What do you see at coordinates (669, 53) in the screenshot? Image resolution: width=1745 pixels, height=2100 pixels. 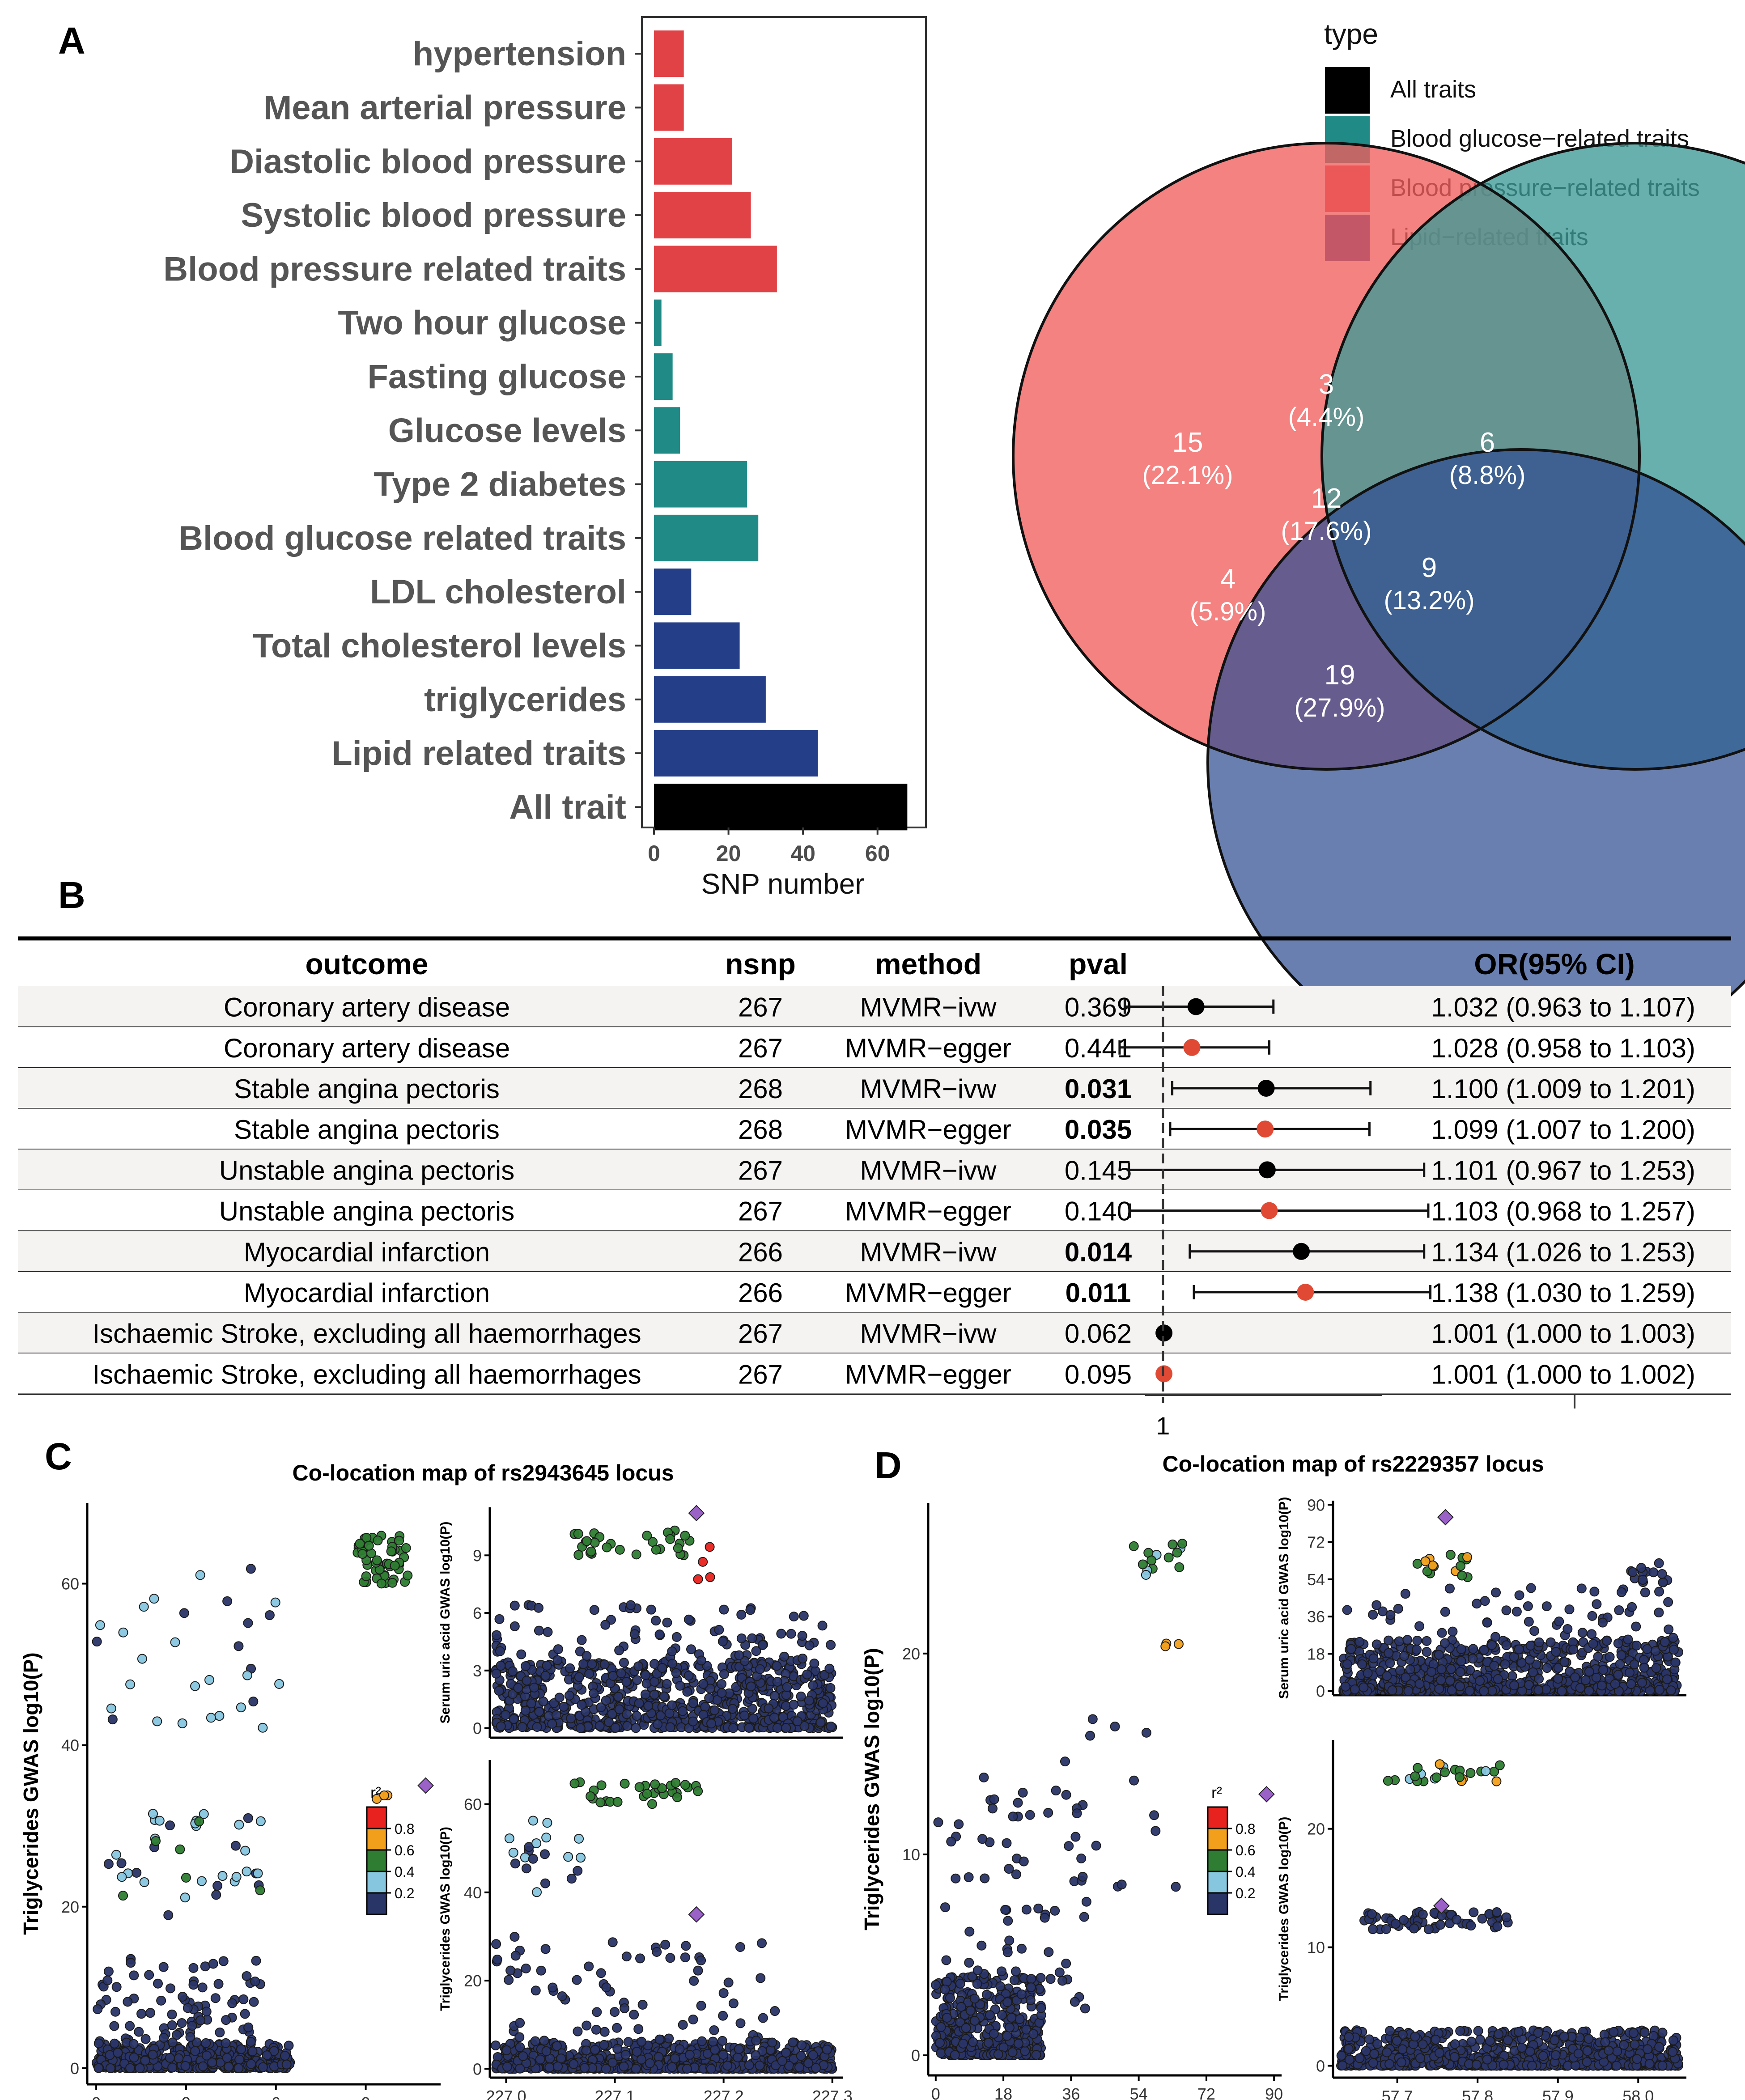 I see `bar-hypertension` at bounding box center [669, 53].